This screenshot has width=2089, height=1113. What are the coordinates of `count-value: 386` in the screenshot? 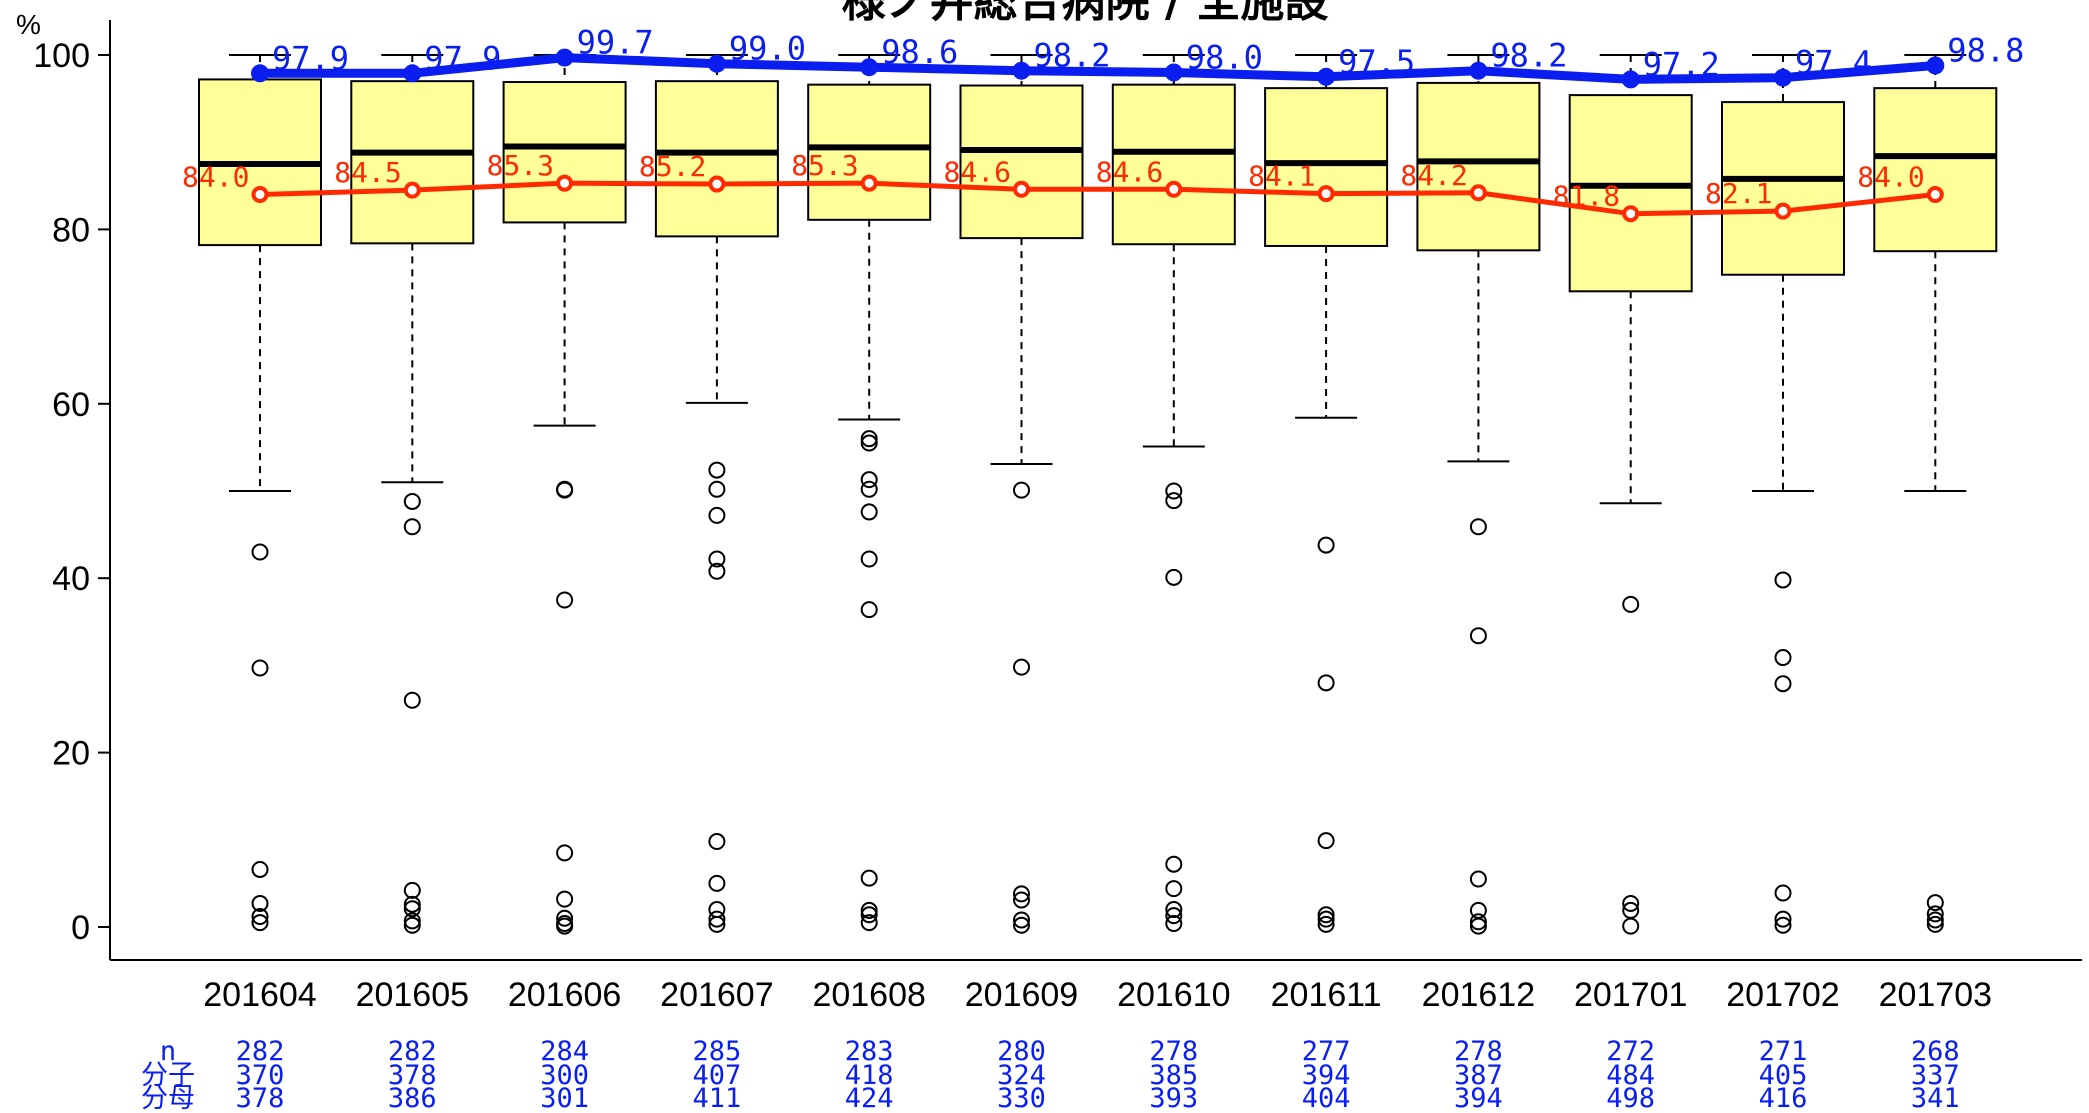 It's located at (412, 1098).